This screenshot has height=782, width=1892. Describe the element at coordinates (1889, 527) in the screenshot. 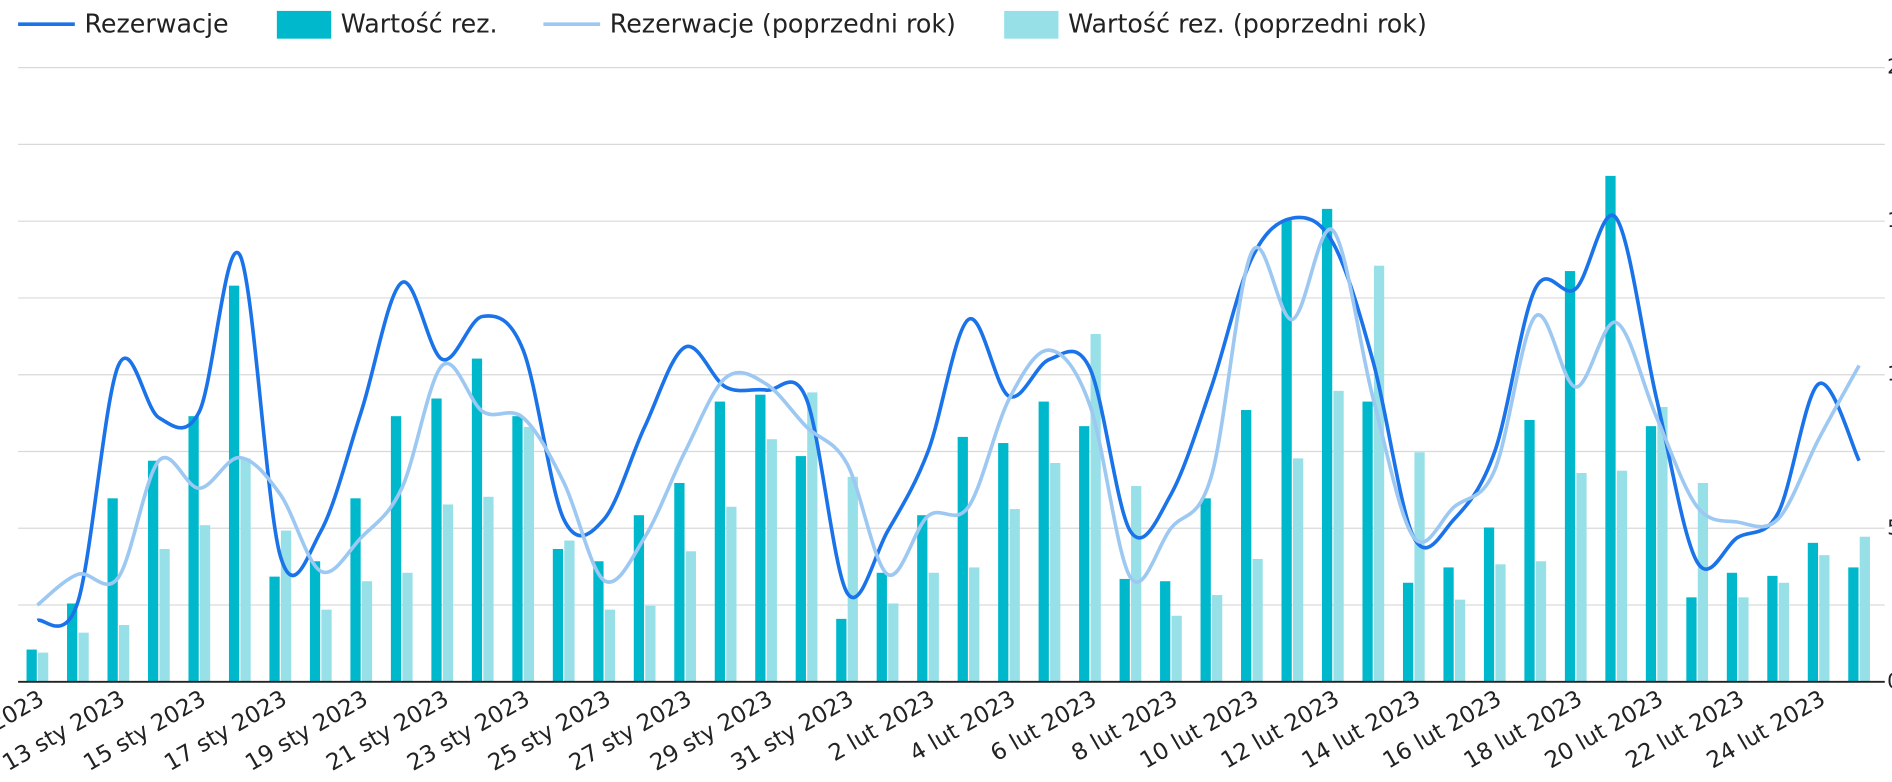

I see `y2-tick-label: 5` at that location.